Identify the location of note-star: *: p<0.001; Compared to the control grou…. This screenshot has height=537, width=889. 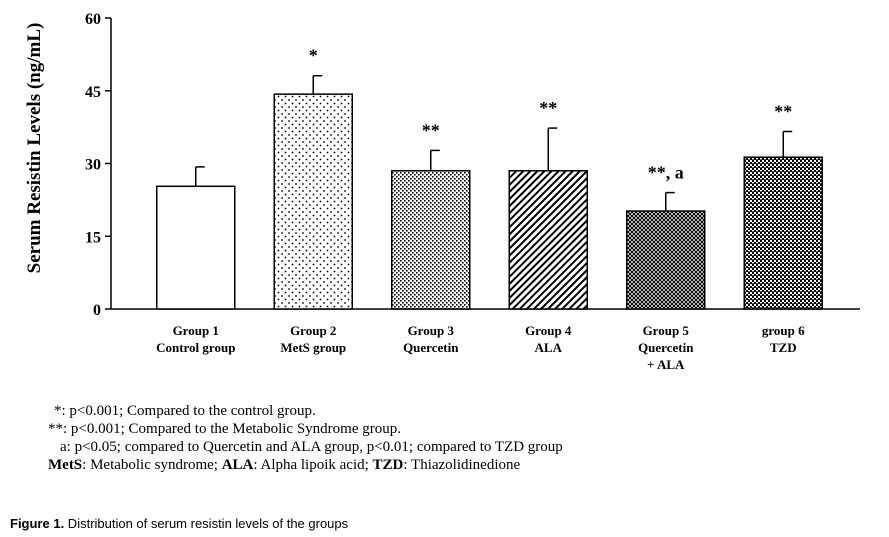
(185, 411).